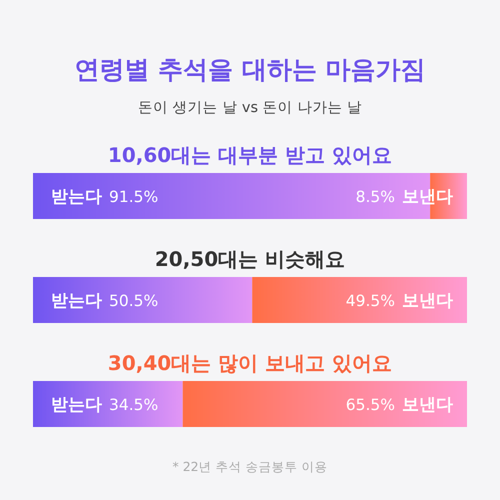 The image size is (500, 500). What do you see at coordinates (370, 301) in the screenshot?
I see `data-label: 49.5%` at bounding box center [370, 301].